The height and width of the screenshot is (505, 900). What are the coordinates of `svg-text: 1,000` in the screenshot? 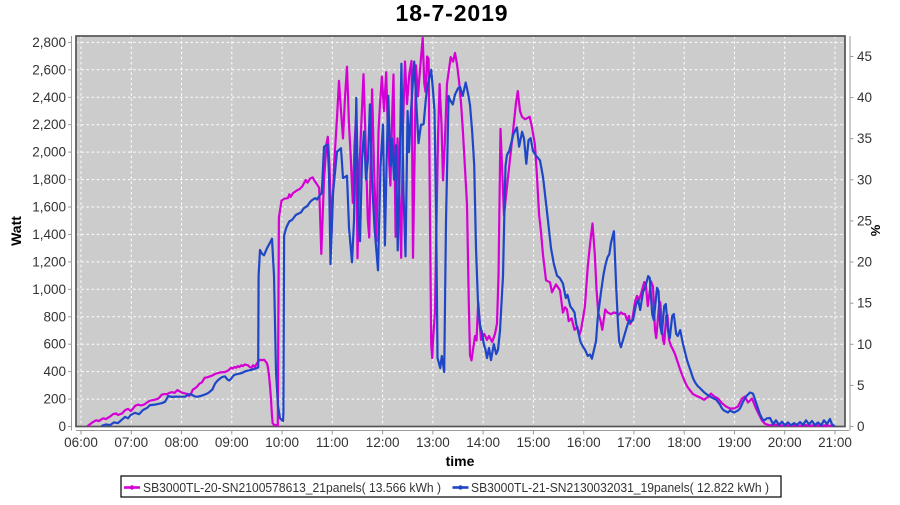 It's located at (49, 289).